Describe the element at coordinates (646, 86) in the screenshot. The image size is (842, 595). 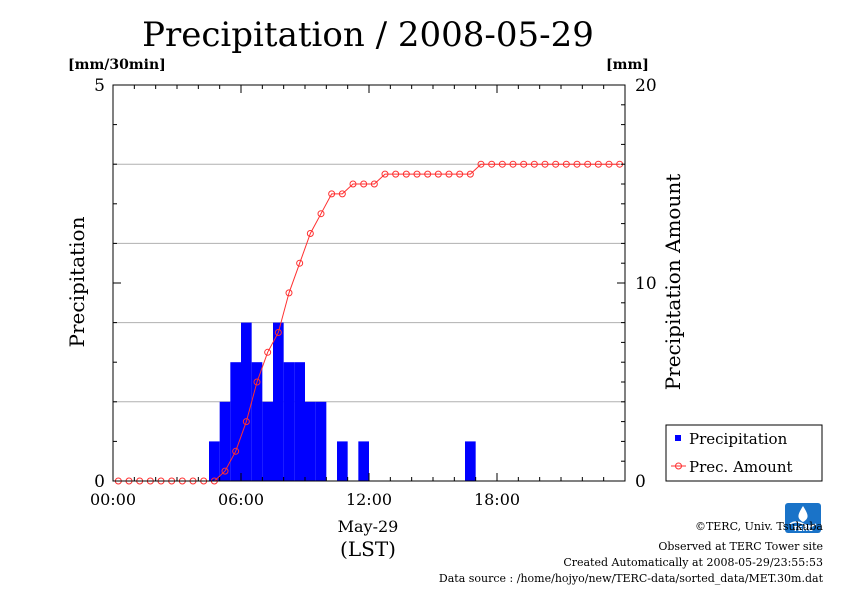
I see `y-right-tick-label: 20` at that location.